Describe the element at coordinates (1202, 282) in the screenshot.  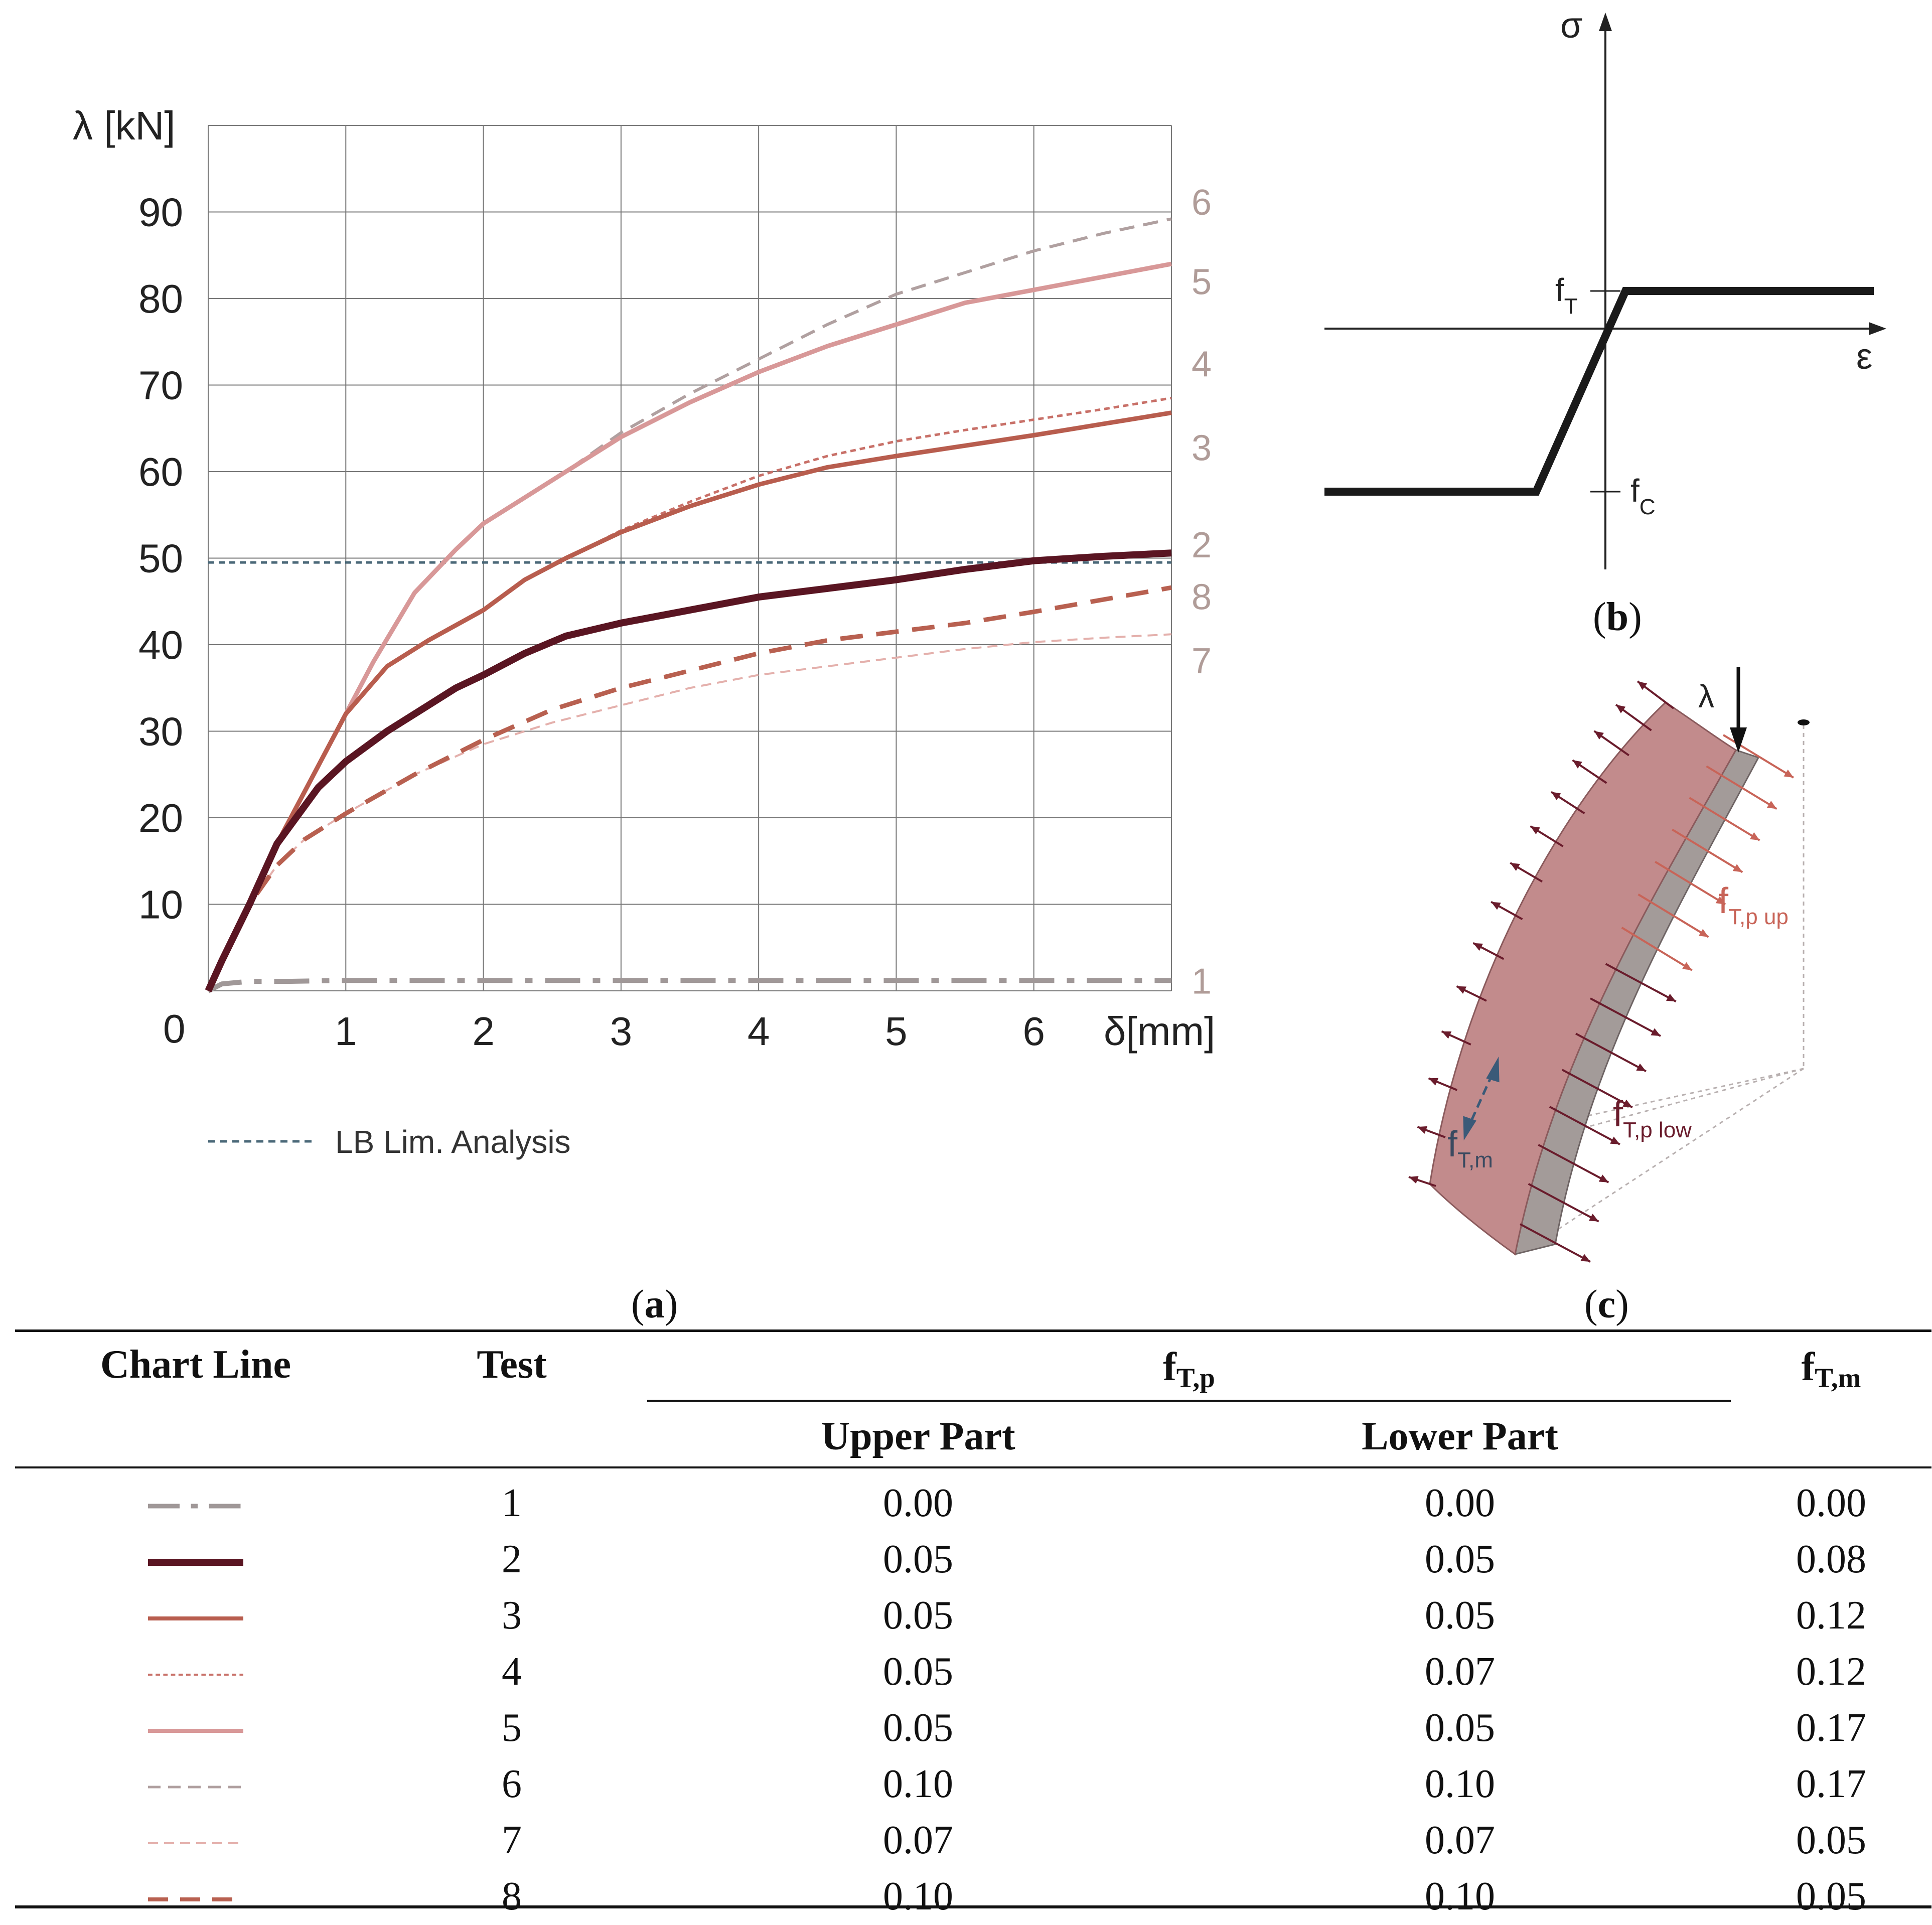
I see `series-end-label-5: 5` at that location.